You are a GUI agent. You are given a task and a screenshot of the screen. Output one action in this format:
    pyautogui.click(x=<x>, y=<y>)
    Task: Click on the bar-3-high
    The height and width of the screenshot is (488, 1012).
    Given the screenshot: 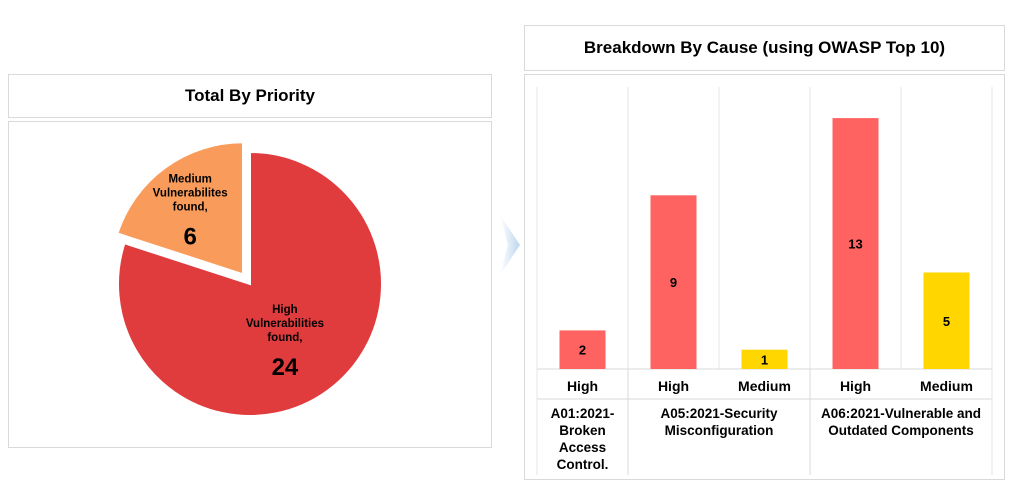 What is the action you would take?
    pyautogui.click(x=855, y=243)
    